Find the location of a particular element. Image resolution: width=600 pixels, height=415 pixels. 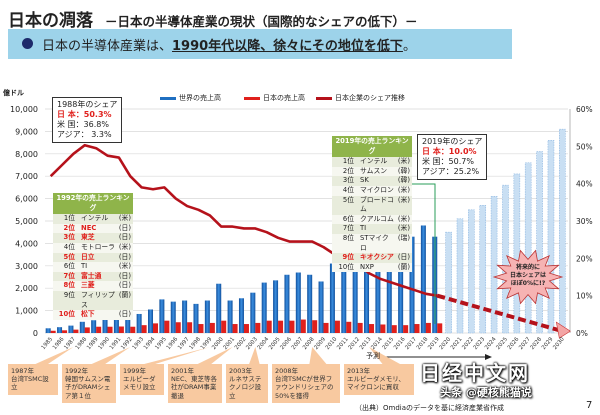

forecast-label: 予測 is located at coordinates (373, 356).